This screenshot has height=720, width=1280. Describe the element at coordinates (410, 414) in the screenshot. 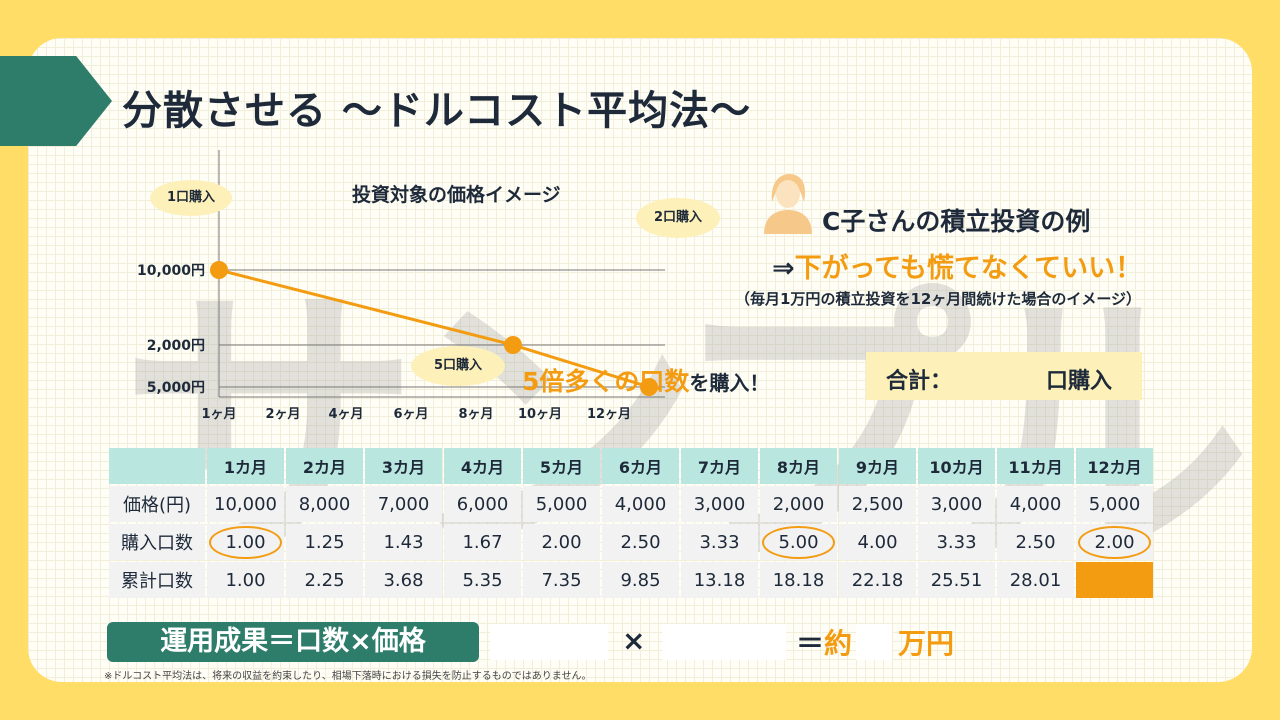

I see `x-tick-label: 6ヶ月` at that location.